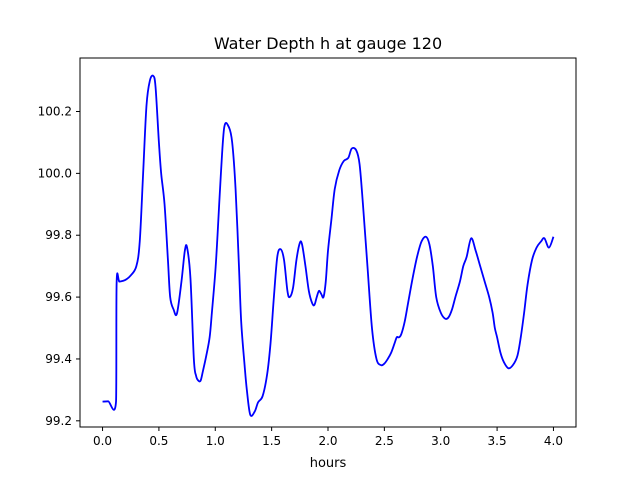  Describe the element at coordinates (271, 441) in the screenshot. I see `x-tick-label: 1.5` at that location.